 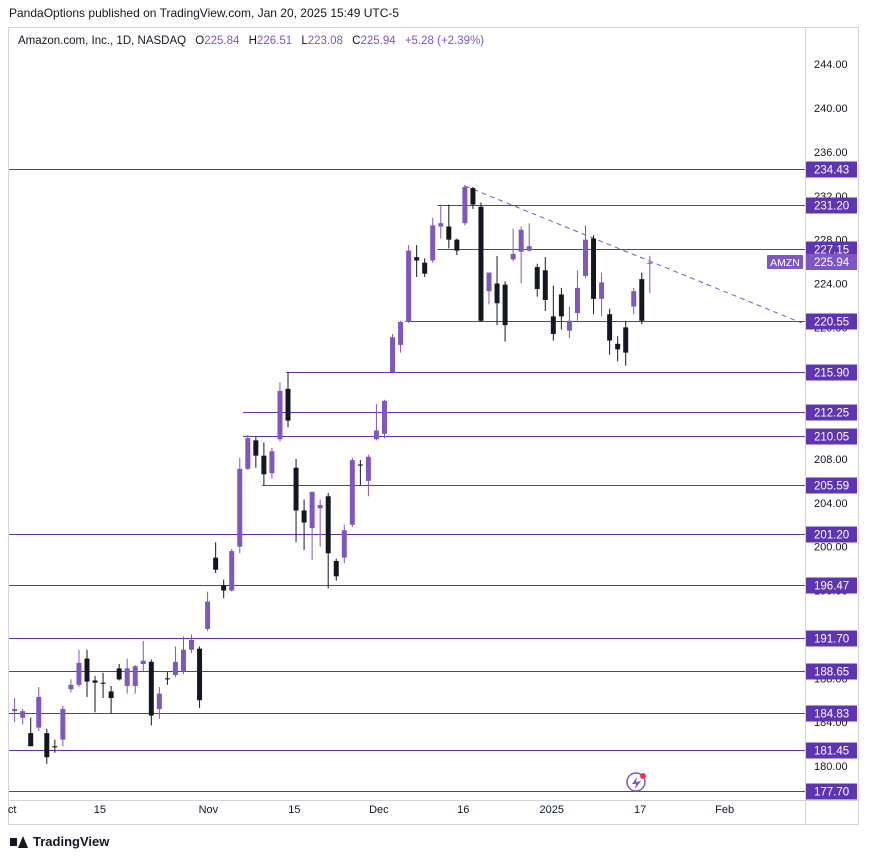 I want to click on level-price-label: 188.65, so click(x=831, y=673).